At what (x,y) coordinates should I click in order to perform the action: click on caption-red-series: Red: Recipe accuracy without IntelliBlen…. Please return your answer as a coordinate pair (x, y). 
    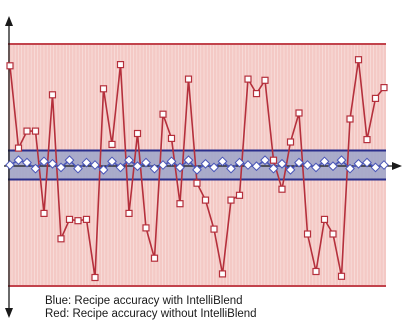
    Looking at the image, I should click on (151, 314).